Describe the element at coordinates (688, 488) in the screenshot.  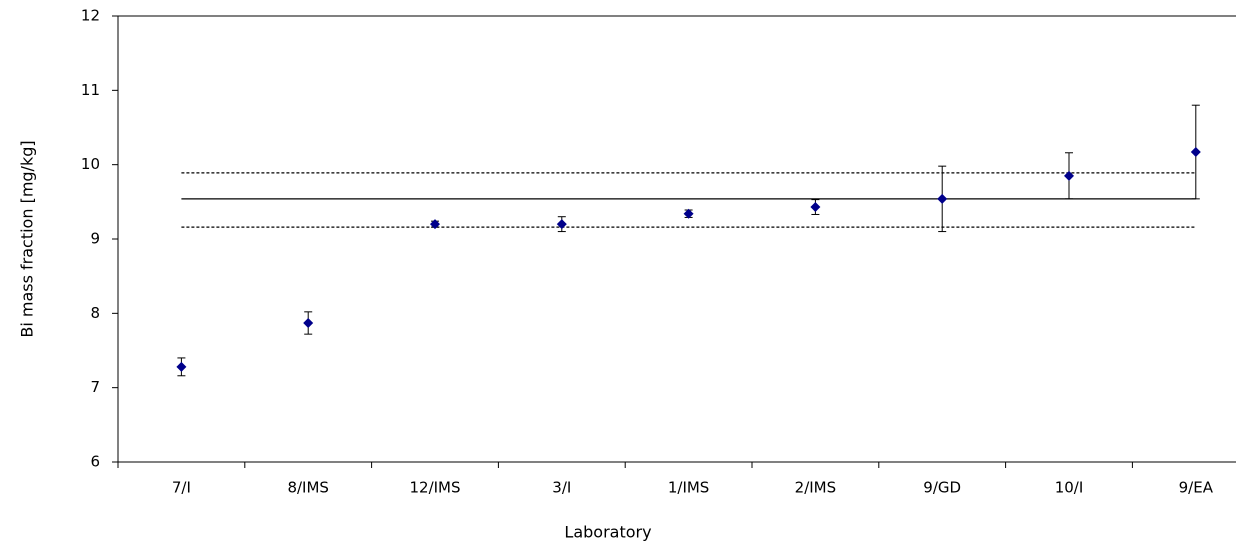
I see `x-tick-label: 1/IMS` at that location.